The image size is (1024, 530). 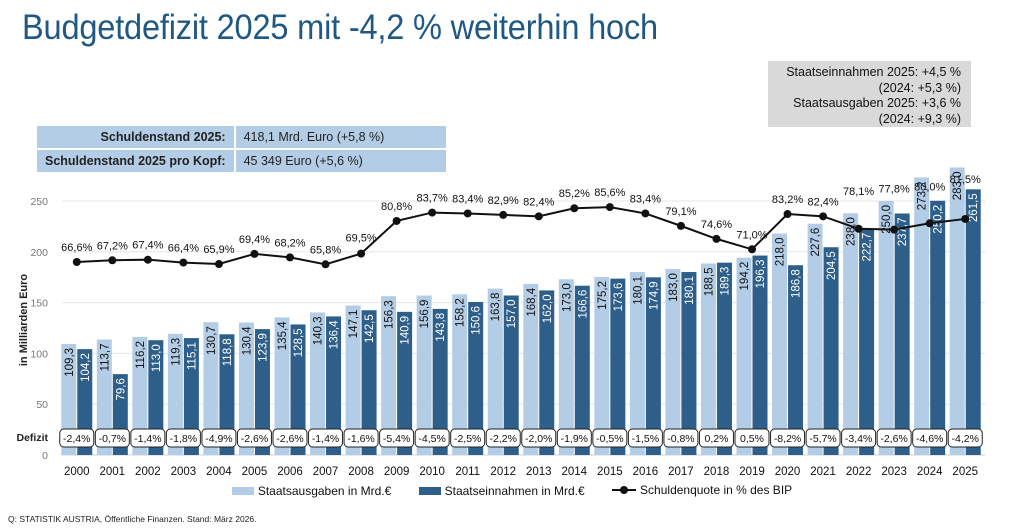 What do you see at coordinates (716, 225) in the screenshot?
I see `debt-ratio-label: 74,6%` at bounding box center [716, 225].